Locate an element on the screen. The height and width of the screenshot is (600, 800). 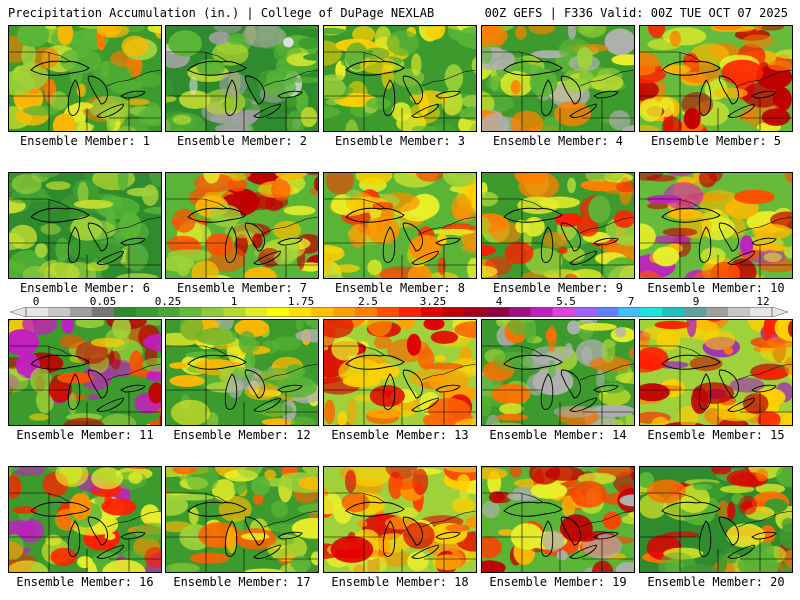
colorbar-tick-label: 5.5 is located at coordinates (566, 301).